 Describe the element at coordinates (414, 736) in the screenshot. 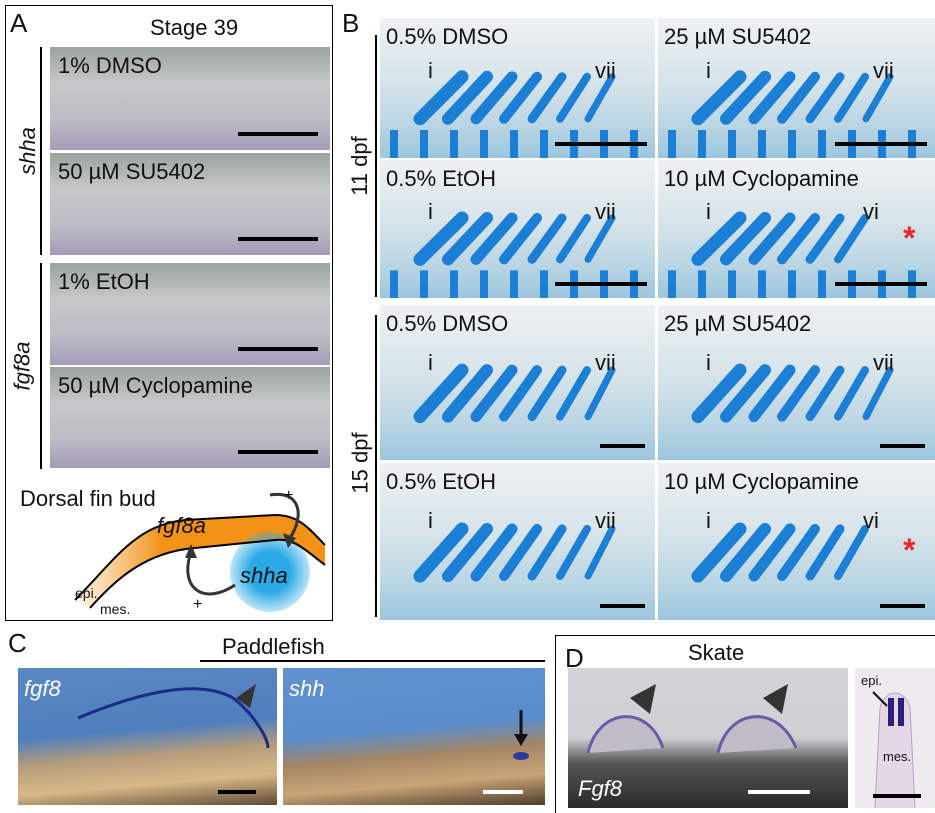

I see `photo: shh` at that location.